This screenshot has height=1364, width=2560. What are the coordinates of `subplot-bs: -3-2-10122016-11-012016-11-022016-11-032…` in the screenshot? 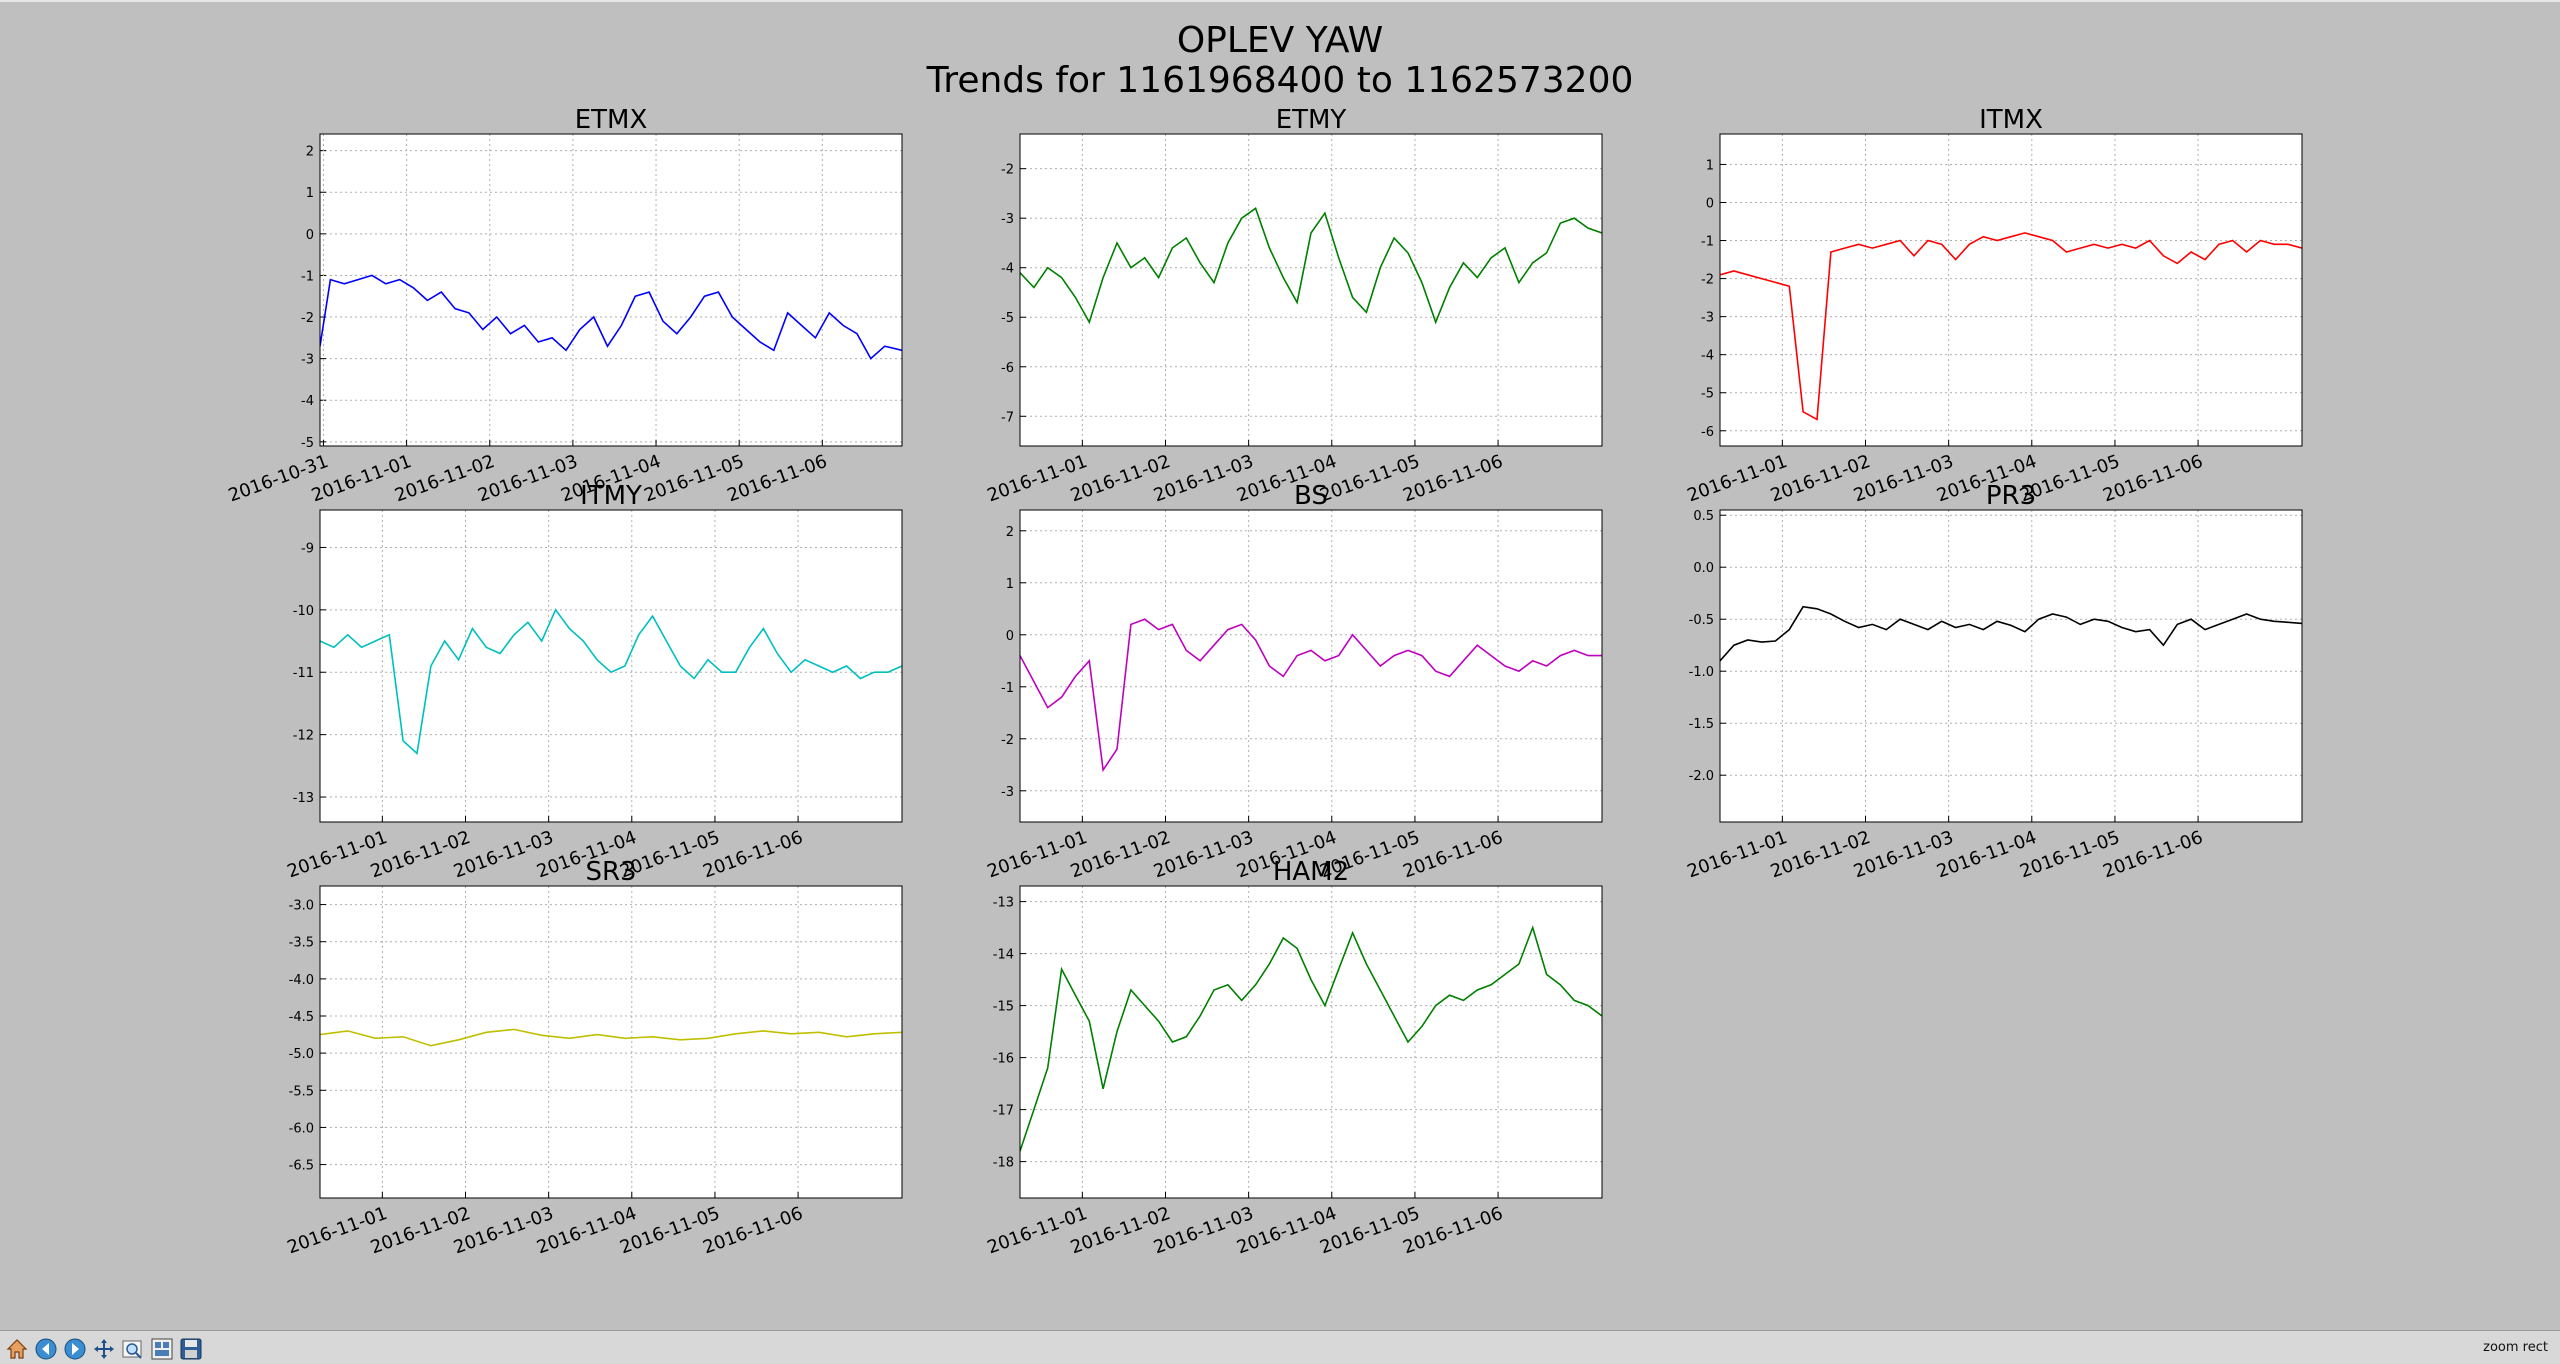 It's located at (1294, 681).